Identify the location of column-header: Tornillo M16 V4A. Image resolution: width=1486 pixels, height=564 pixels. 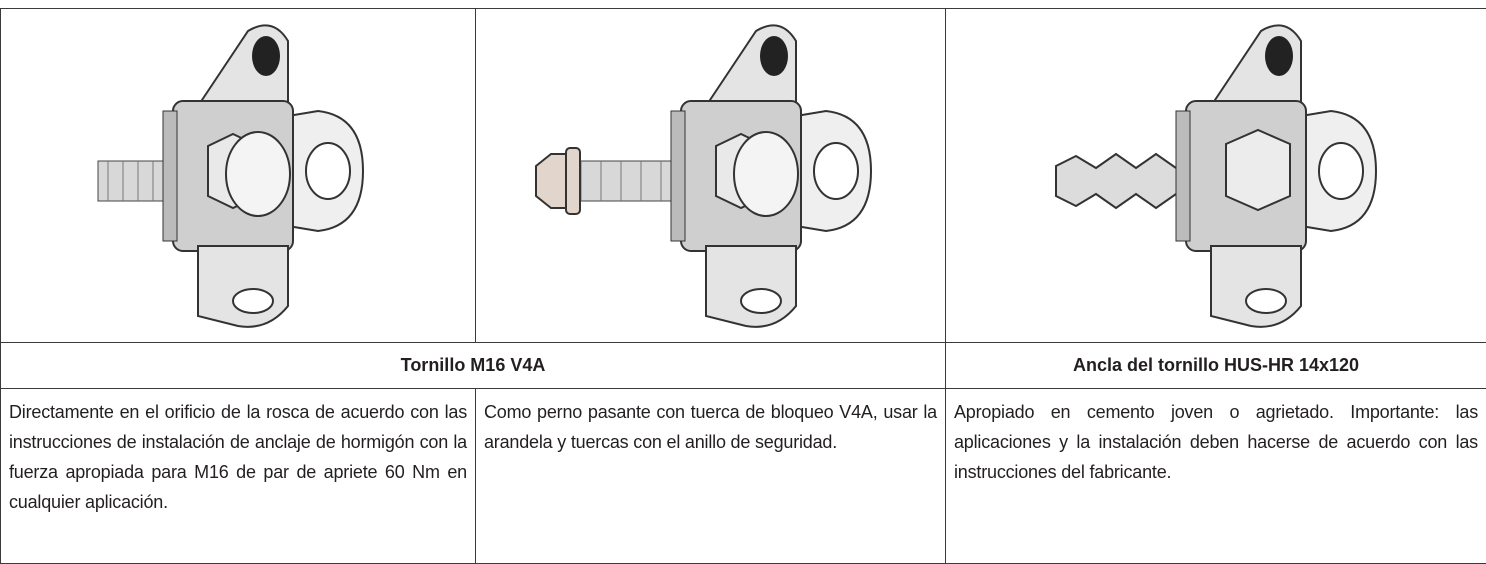
(473, 366).